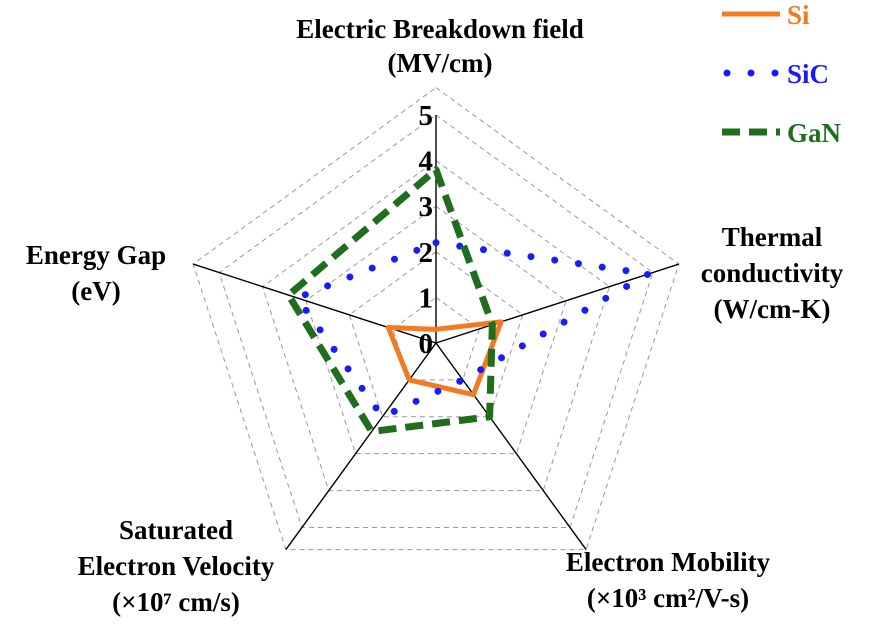 The image size is (872, 638). I want to click on r-tick-label: 3, so click(426, 207).